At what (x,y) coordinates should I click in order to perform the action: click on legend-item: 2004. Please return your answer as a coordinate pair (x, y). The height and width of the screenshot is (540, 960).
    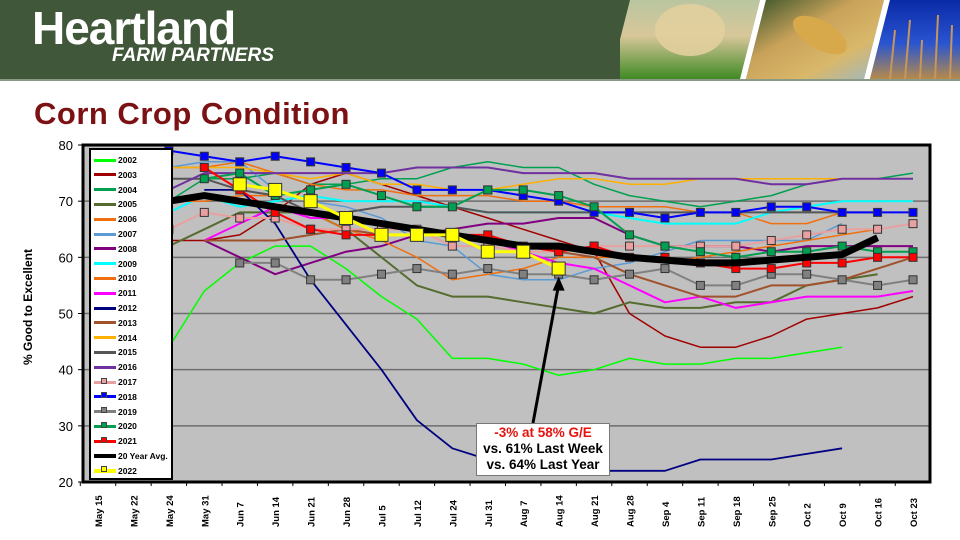
    Looking at the image, I should click on (115, 190).